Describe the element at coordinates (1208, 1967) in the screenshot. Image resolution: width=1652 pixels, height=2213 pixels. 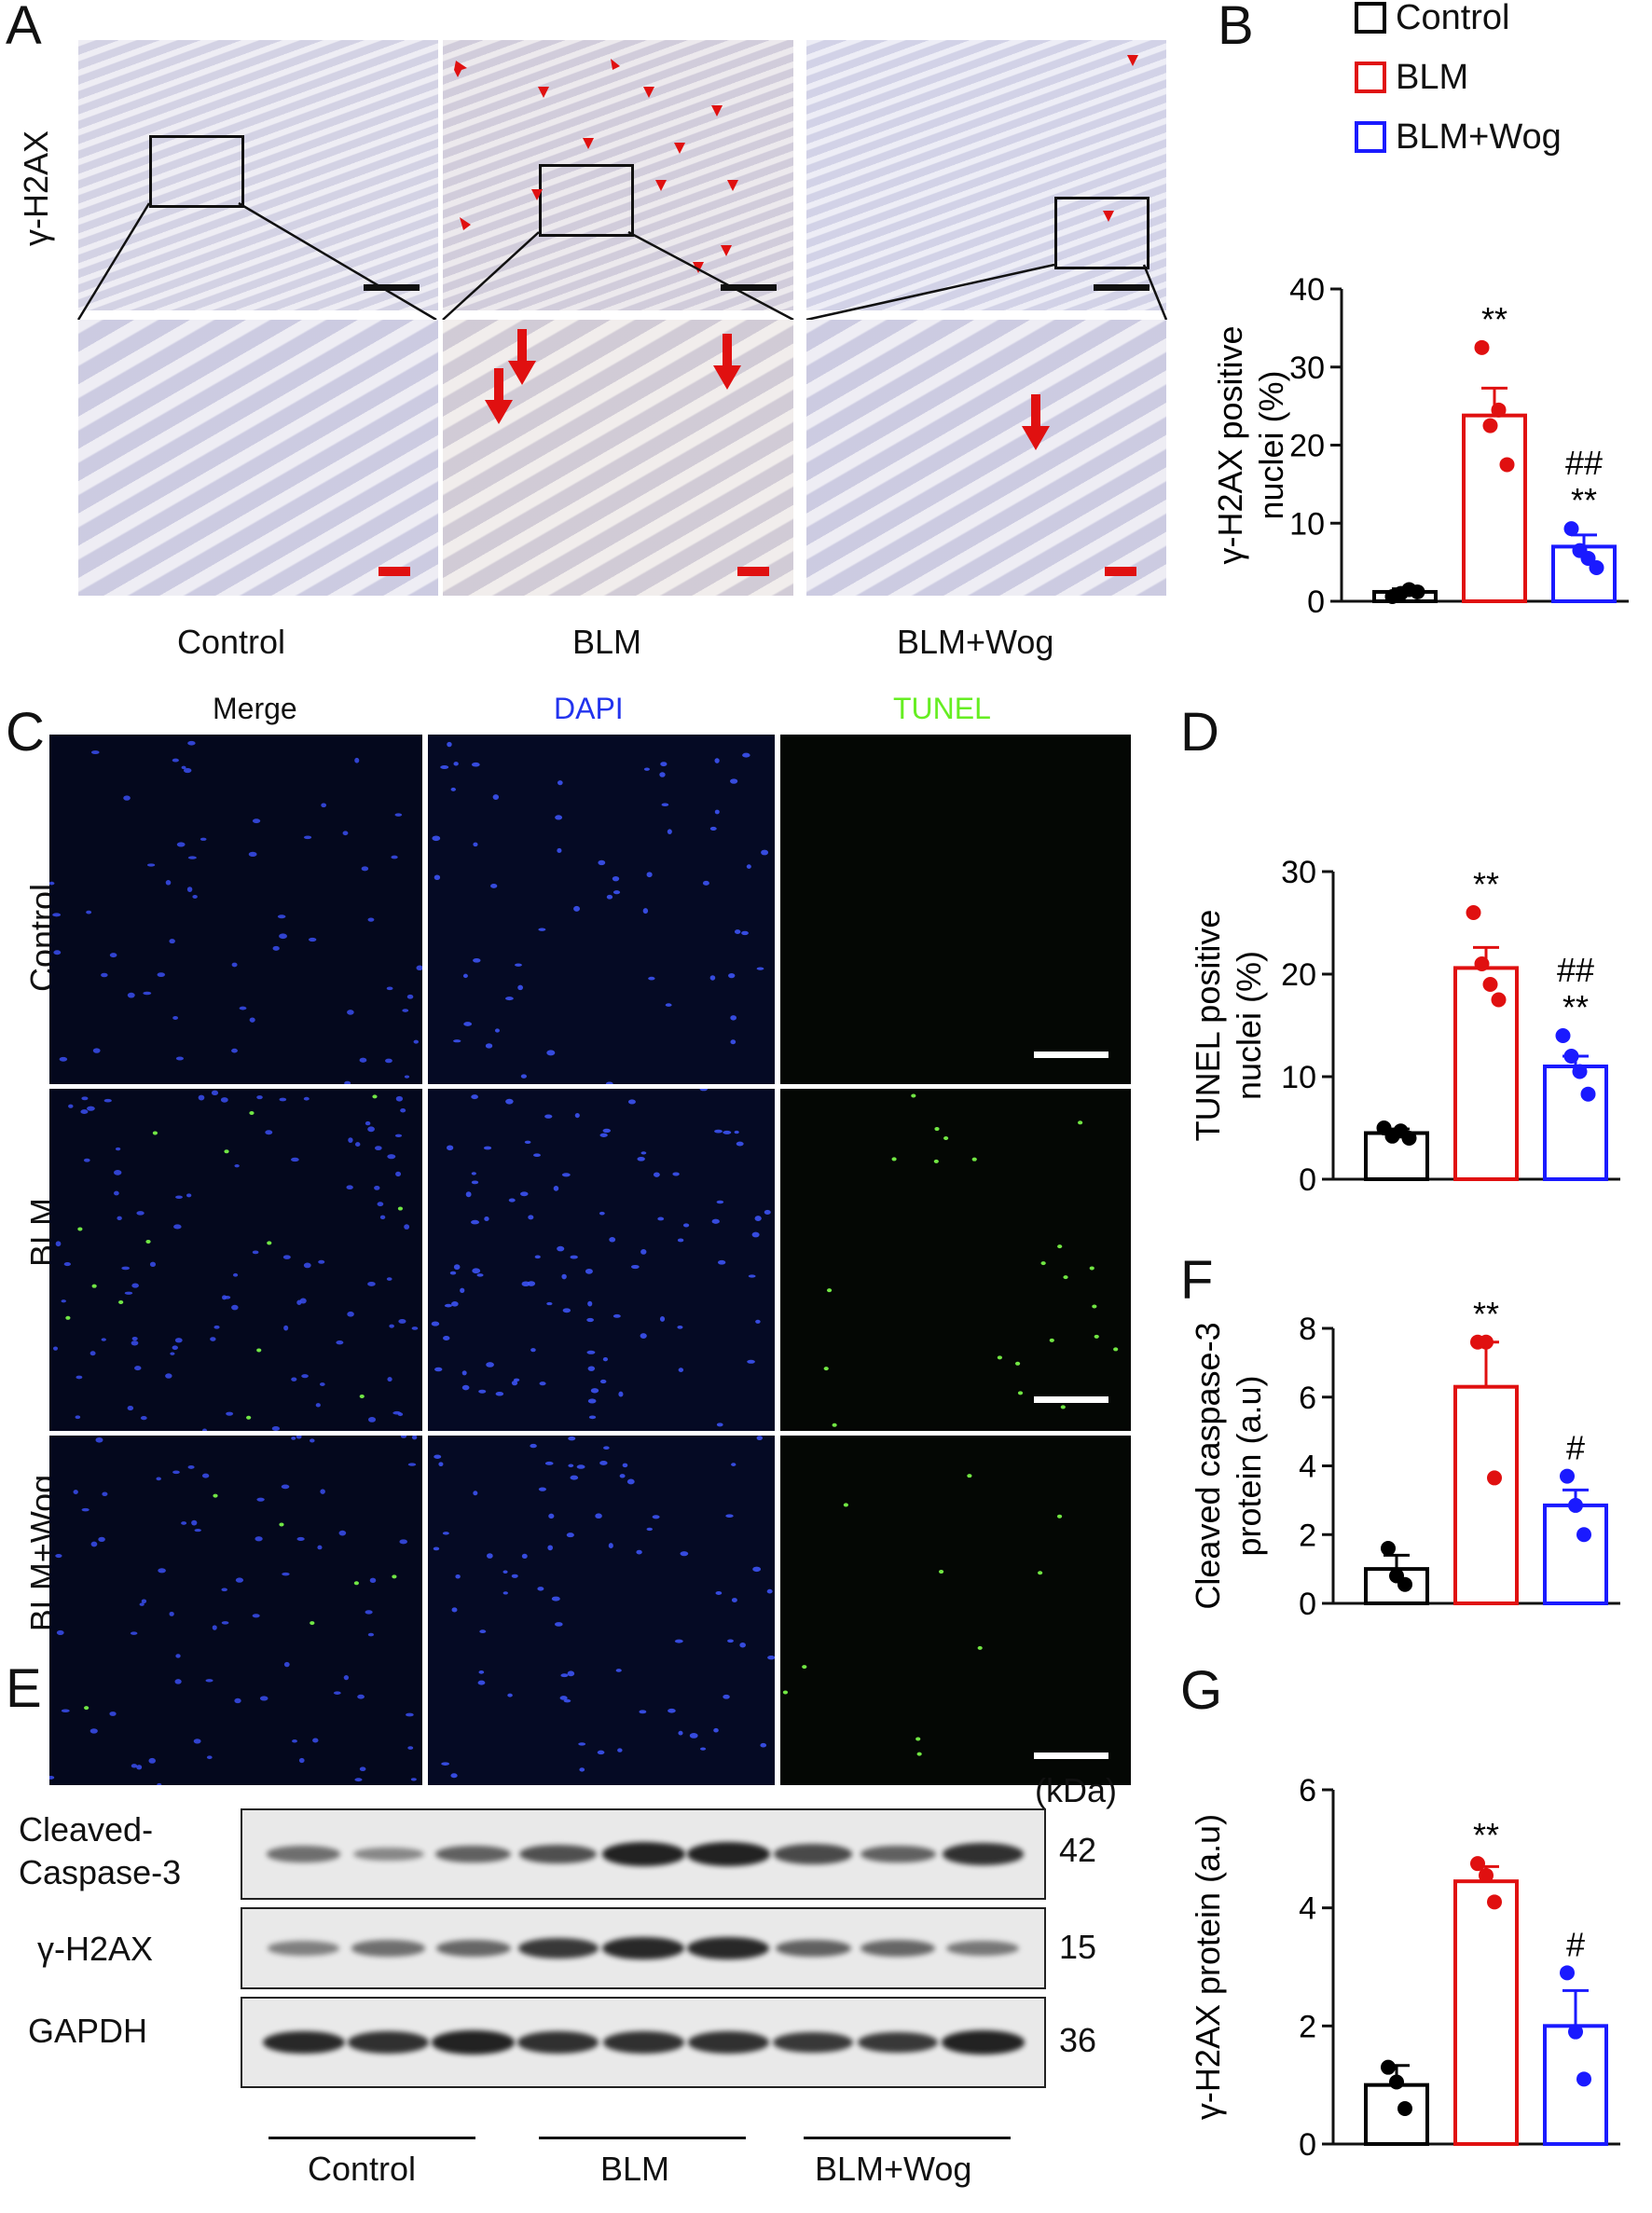
I see `y-axis-label: γ-H2AX protein (a.u)` at that location.